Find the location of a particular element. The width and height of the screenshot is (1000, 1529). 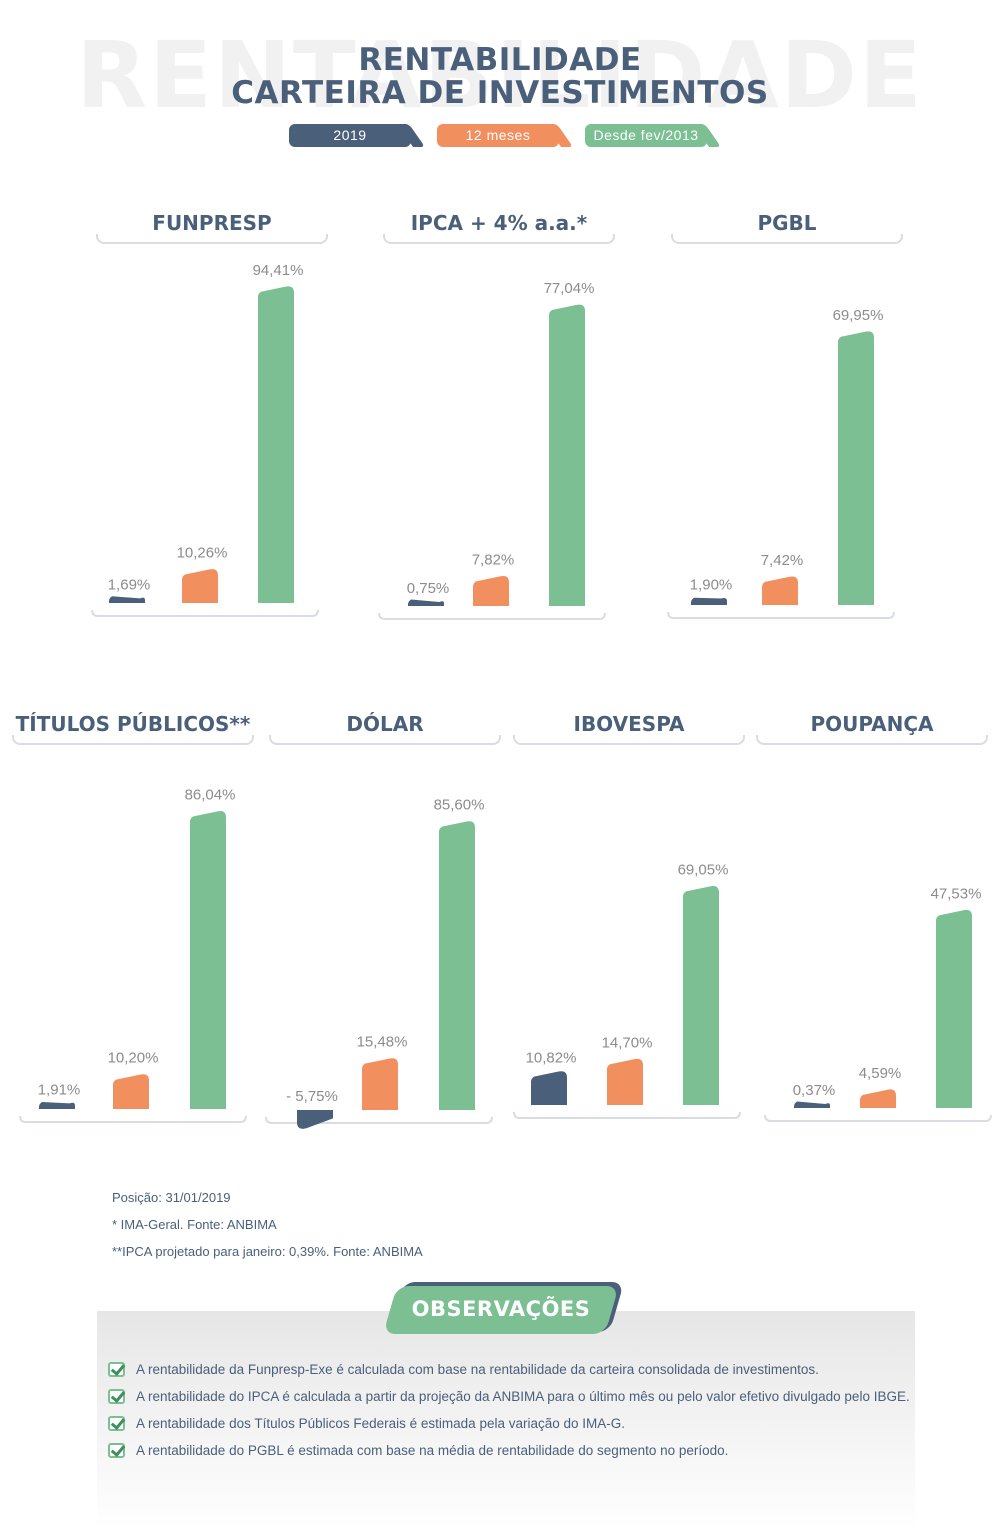

watermark-title: RENTABILIDADE is located at coordinates (500, 75).